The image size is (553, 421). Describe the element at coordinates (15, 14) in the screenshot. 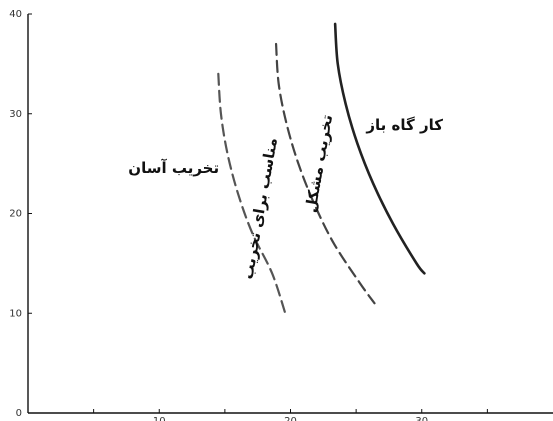

I see `y-tick-label: 40` at that location.